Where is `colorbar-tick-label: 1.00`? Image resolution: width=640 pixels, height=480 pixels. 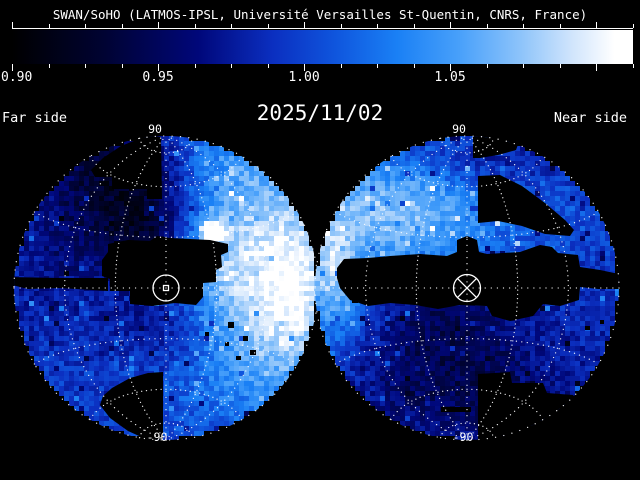
colorbar-tick-label: 1.00 is located at coordinates (304, 77).